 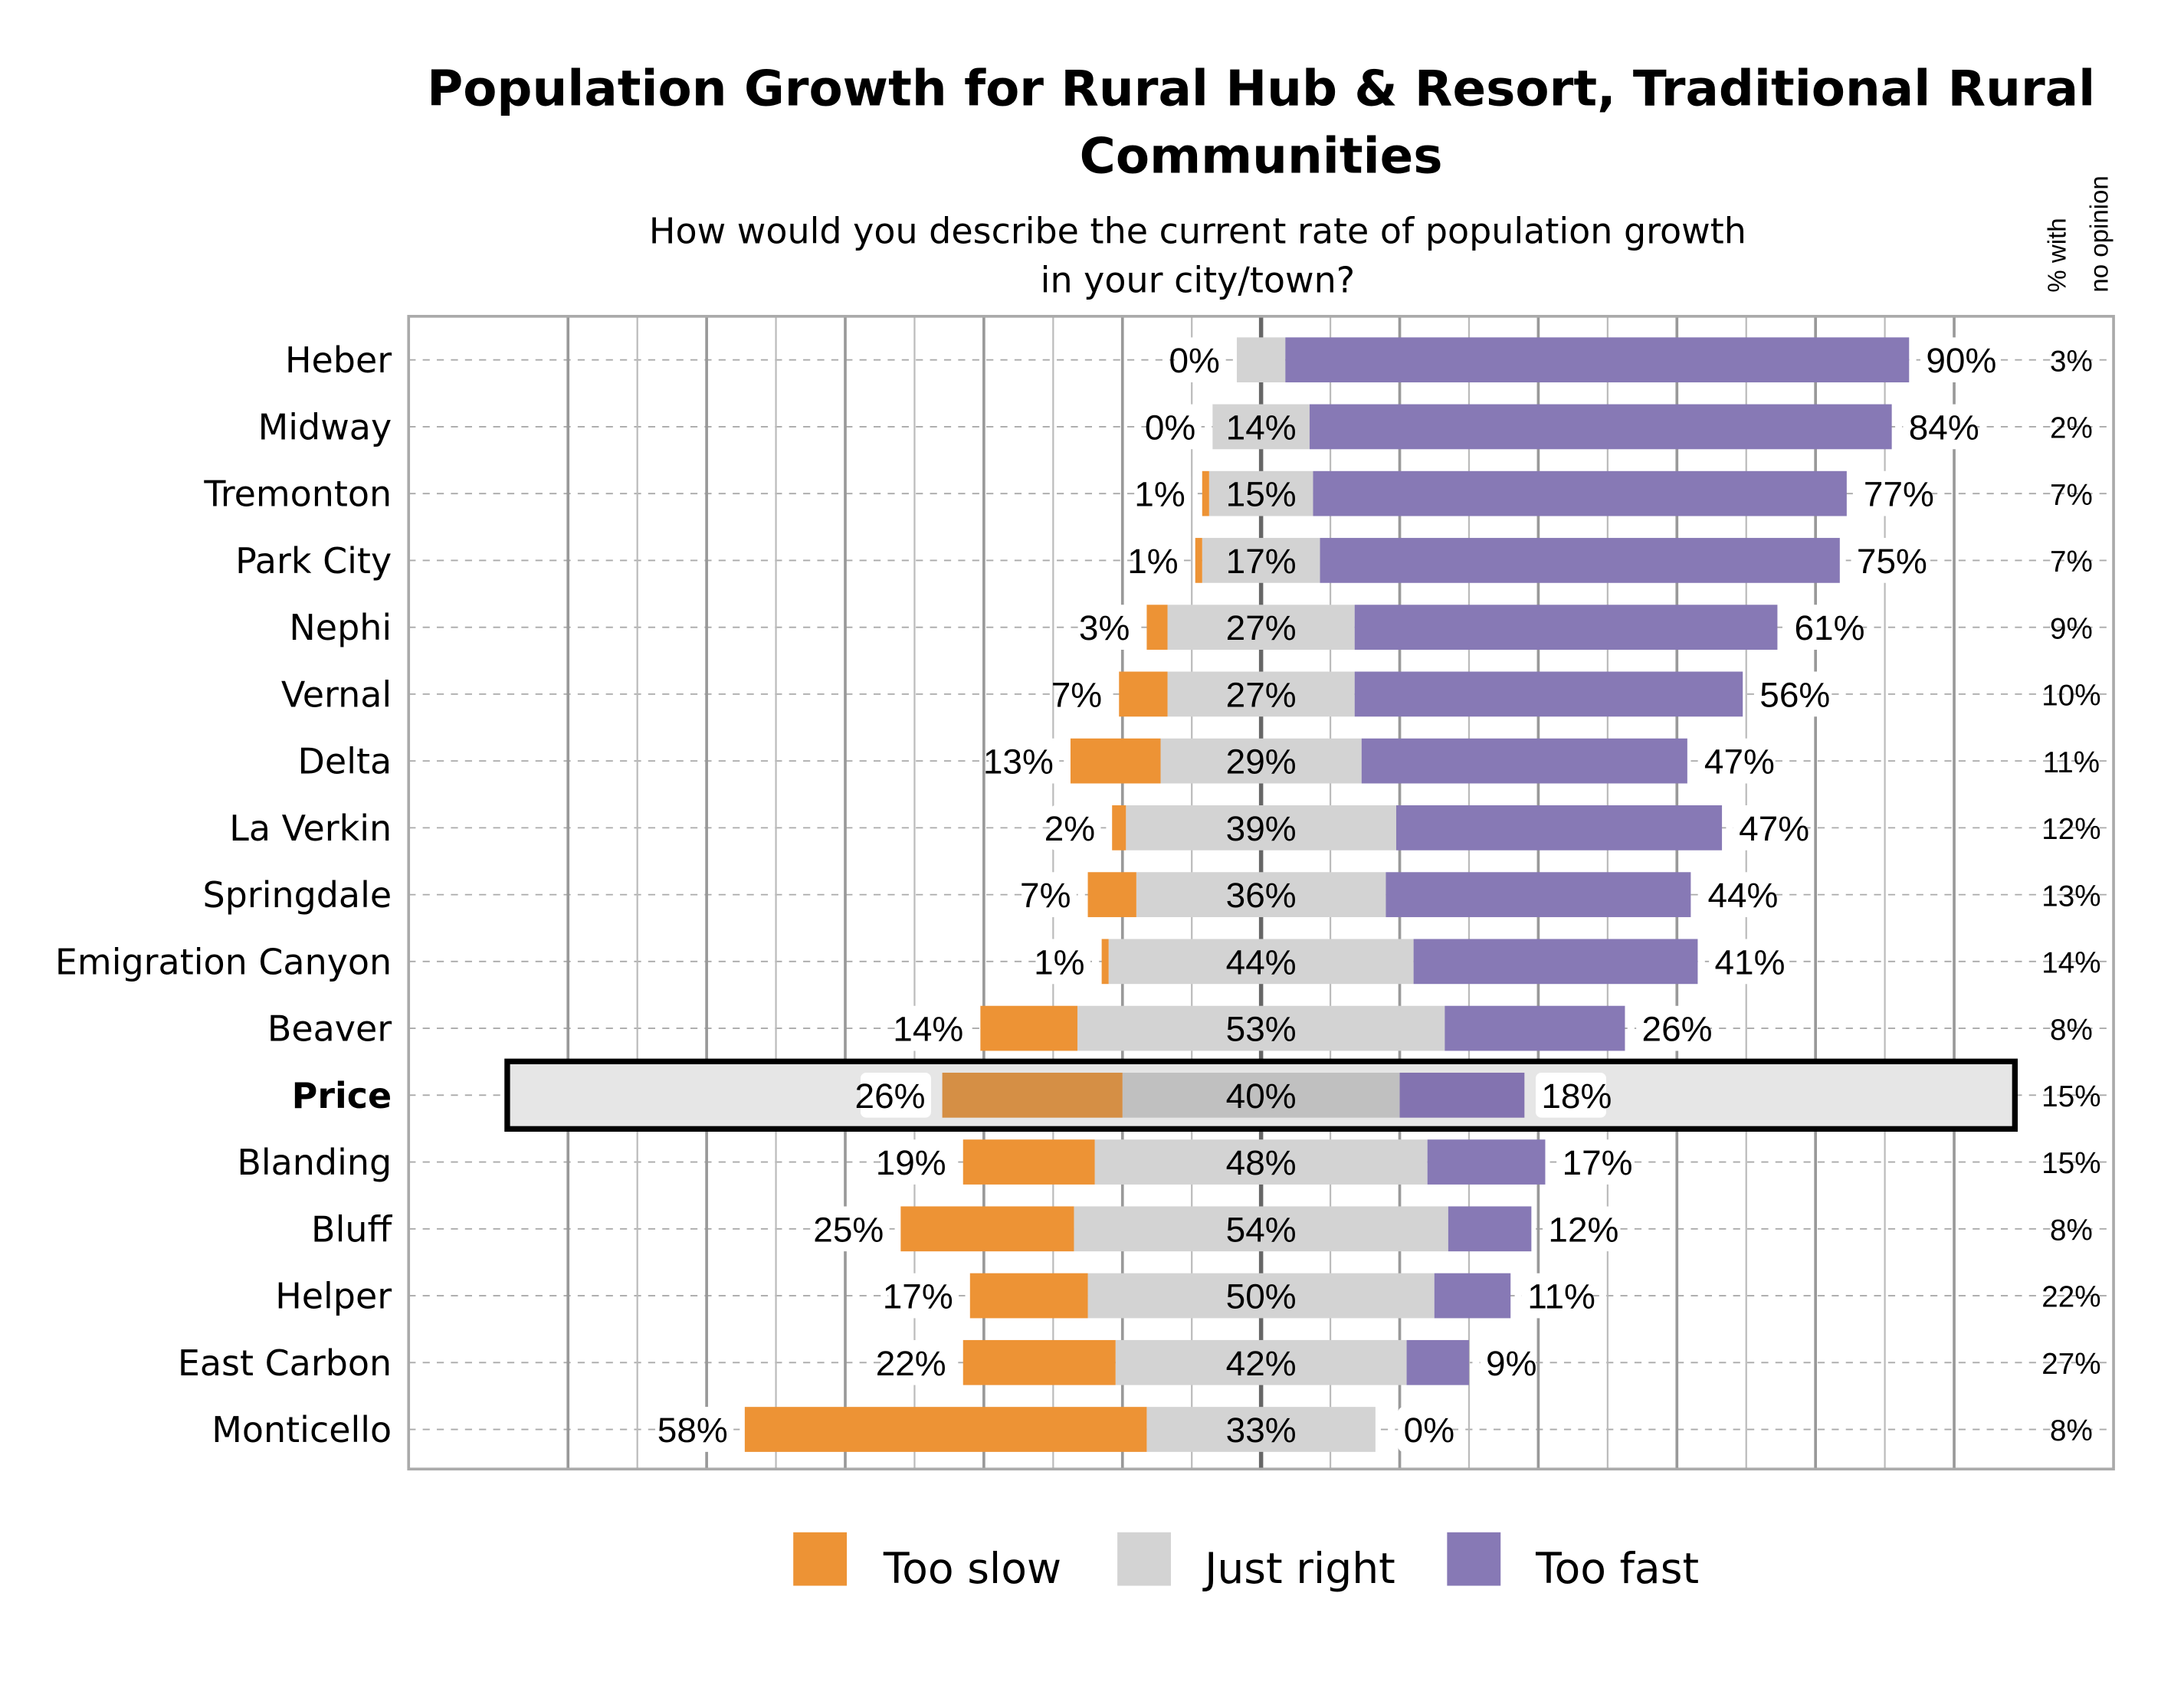 I want to click on label-no-opinion: 15%, so click(x=2070, y=1163).